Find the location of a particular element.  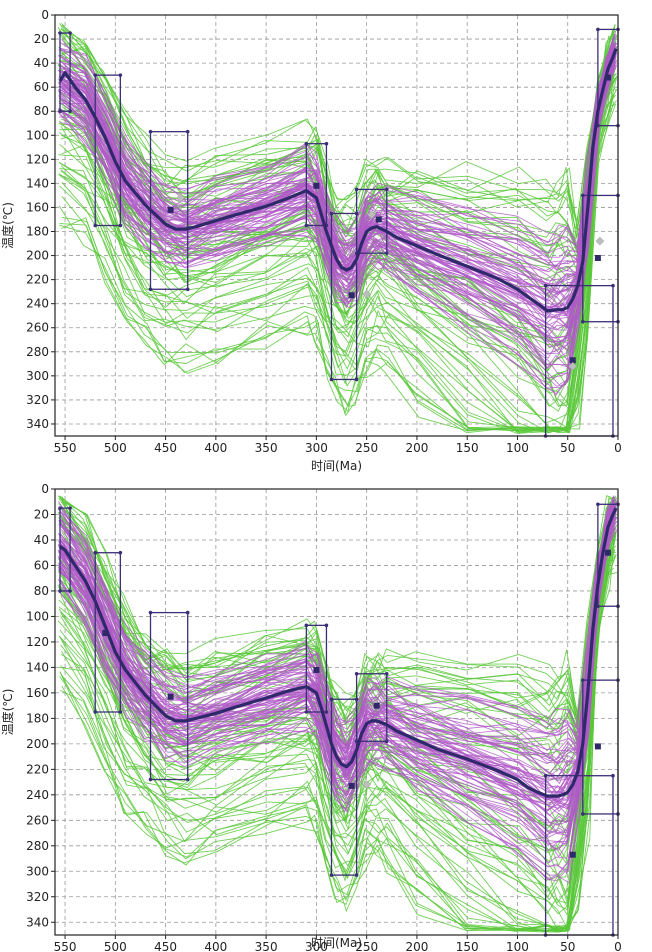

x-tick-label: 500 is located at coordinates (115, 448).